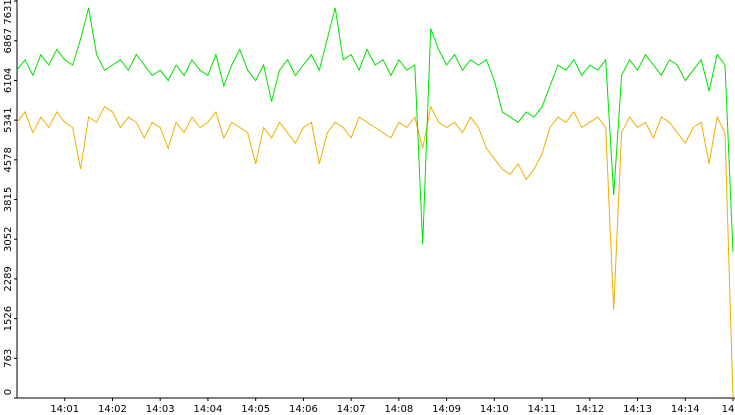 This screenshot has height=415, width=735. What do you see at coordinates (494, 409) in the screenshot?
I see `x-tick-label: 14:10` at bounding box center [494, 409].